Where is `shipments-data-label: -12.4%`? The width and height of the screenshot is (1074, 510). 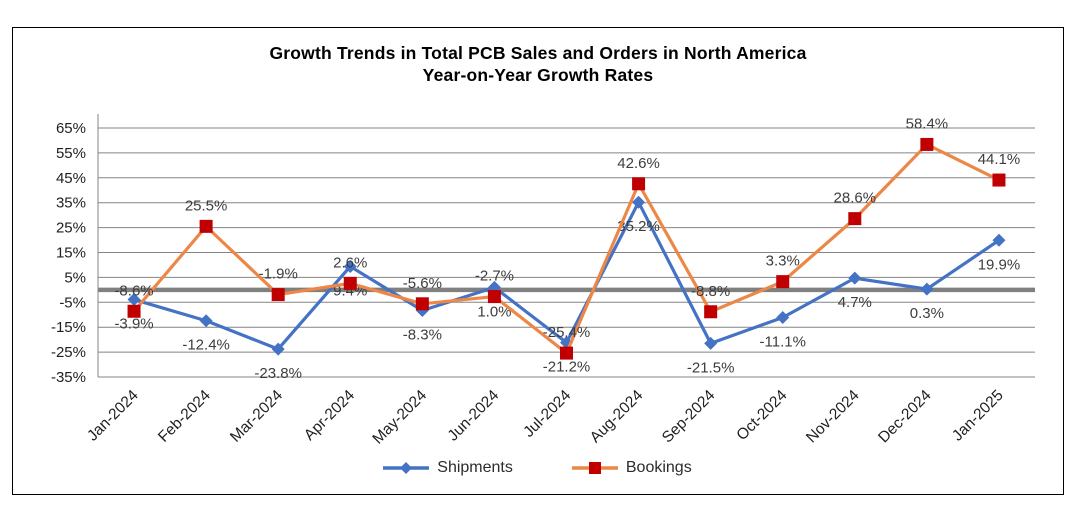 shipments-data-label: -12.4% is located at coordinates (206, 345).